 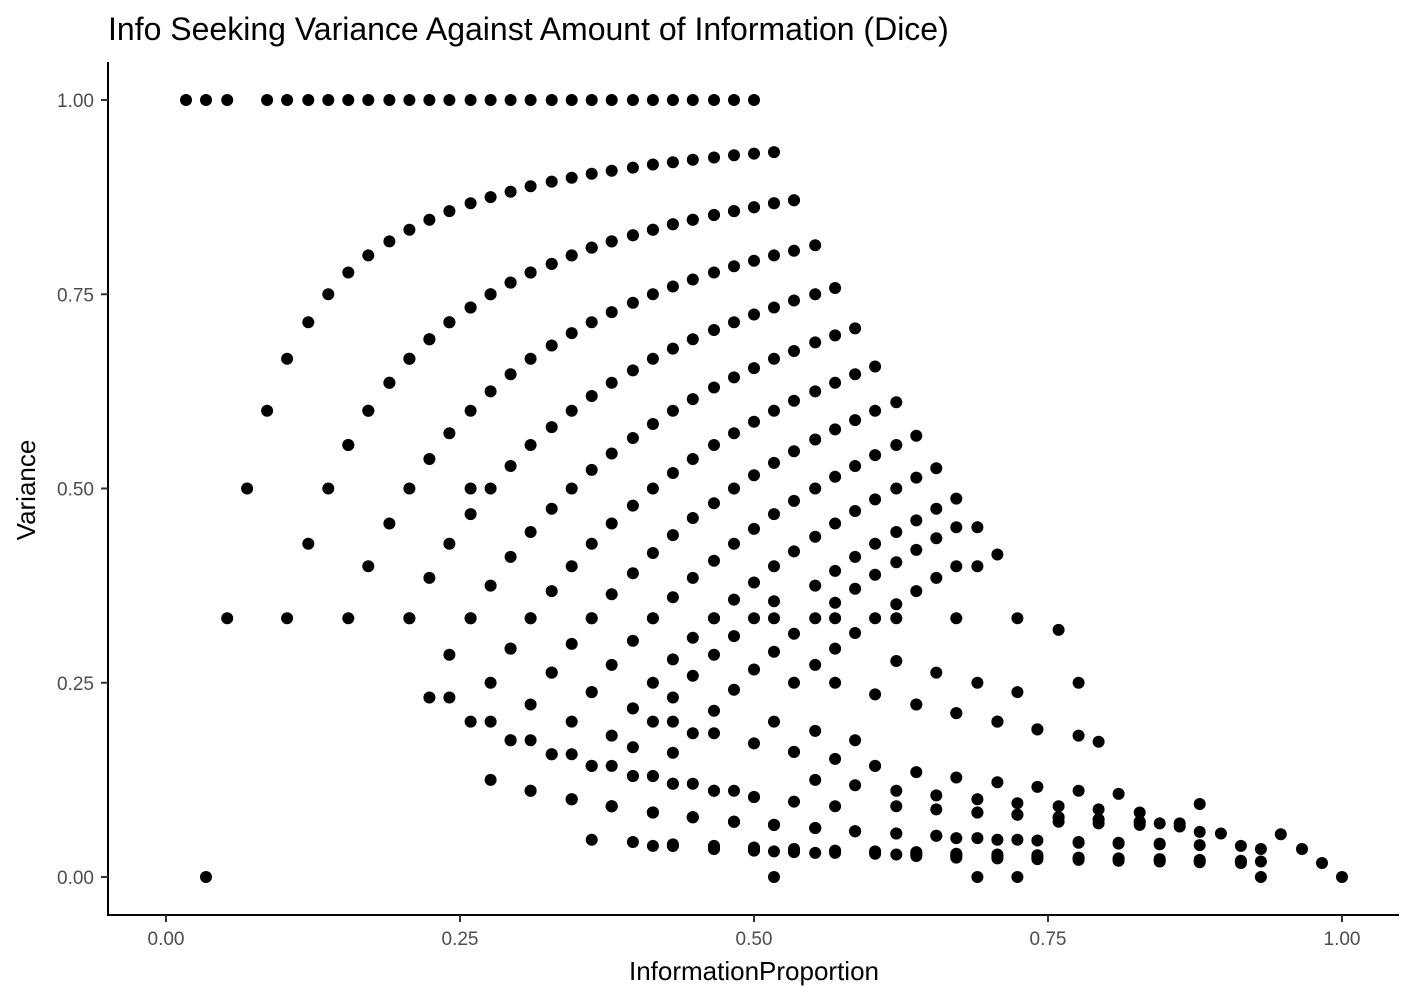 What do you see at coordinates (754, 971) in the screenshot?
I see `x-axis-label: InformationProportion` at bounding box center [754, 971].